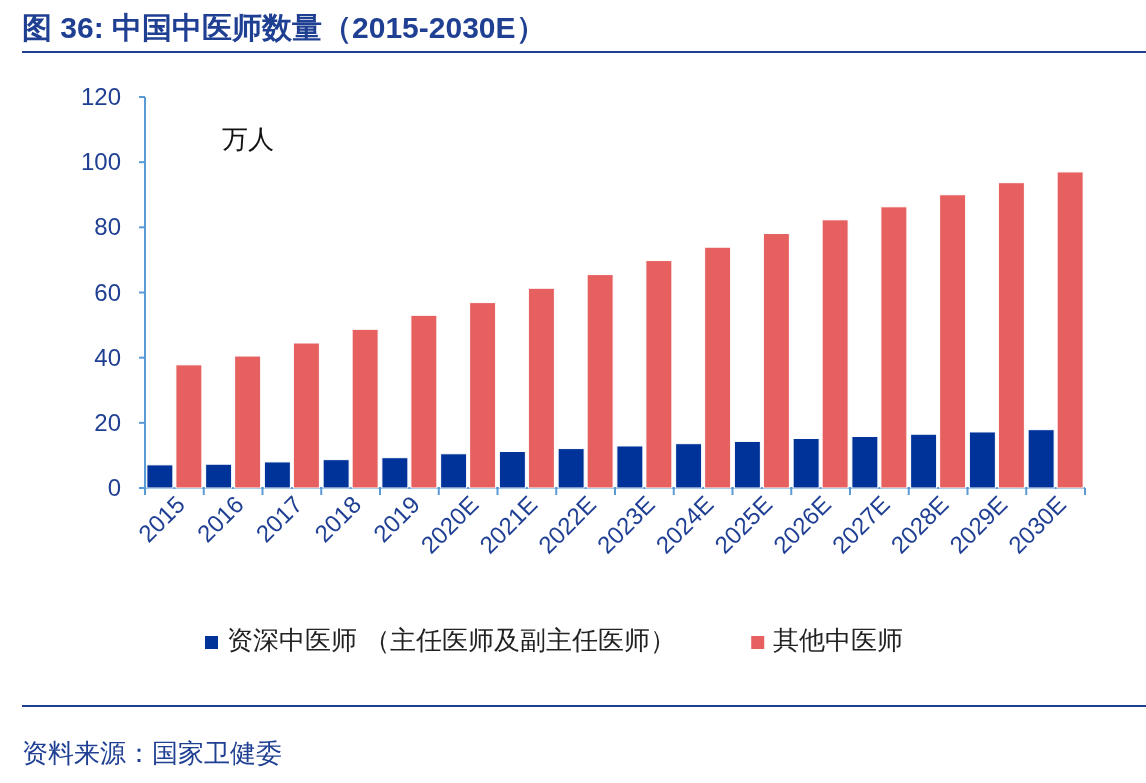 Image resolution: width=1146 pixels, height=783 pixels. What do you see at coordinates (152, 753) in the screenshot?
I see `text: 资料来源：国家卫健委` at bounding box center [152, 753].